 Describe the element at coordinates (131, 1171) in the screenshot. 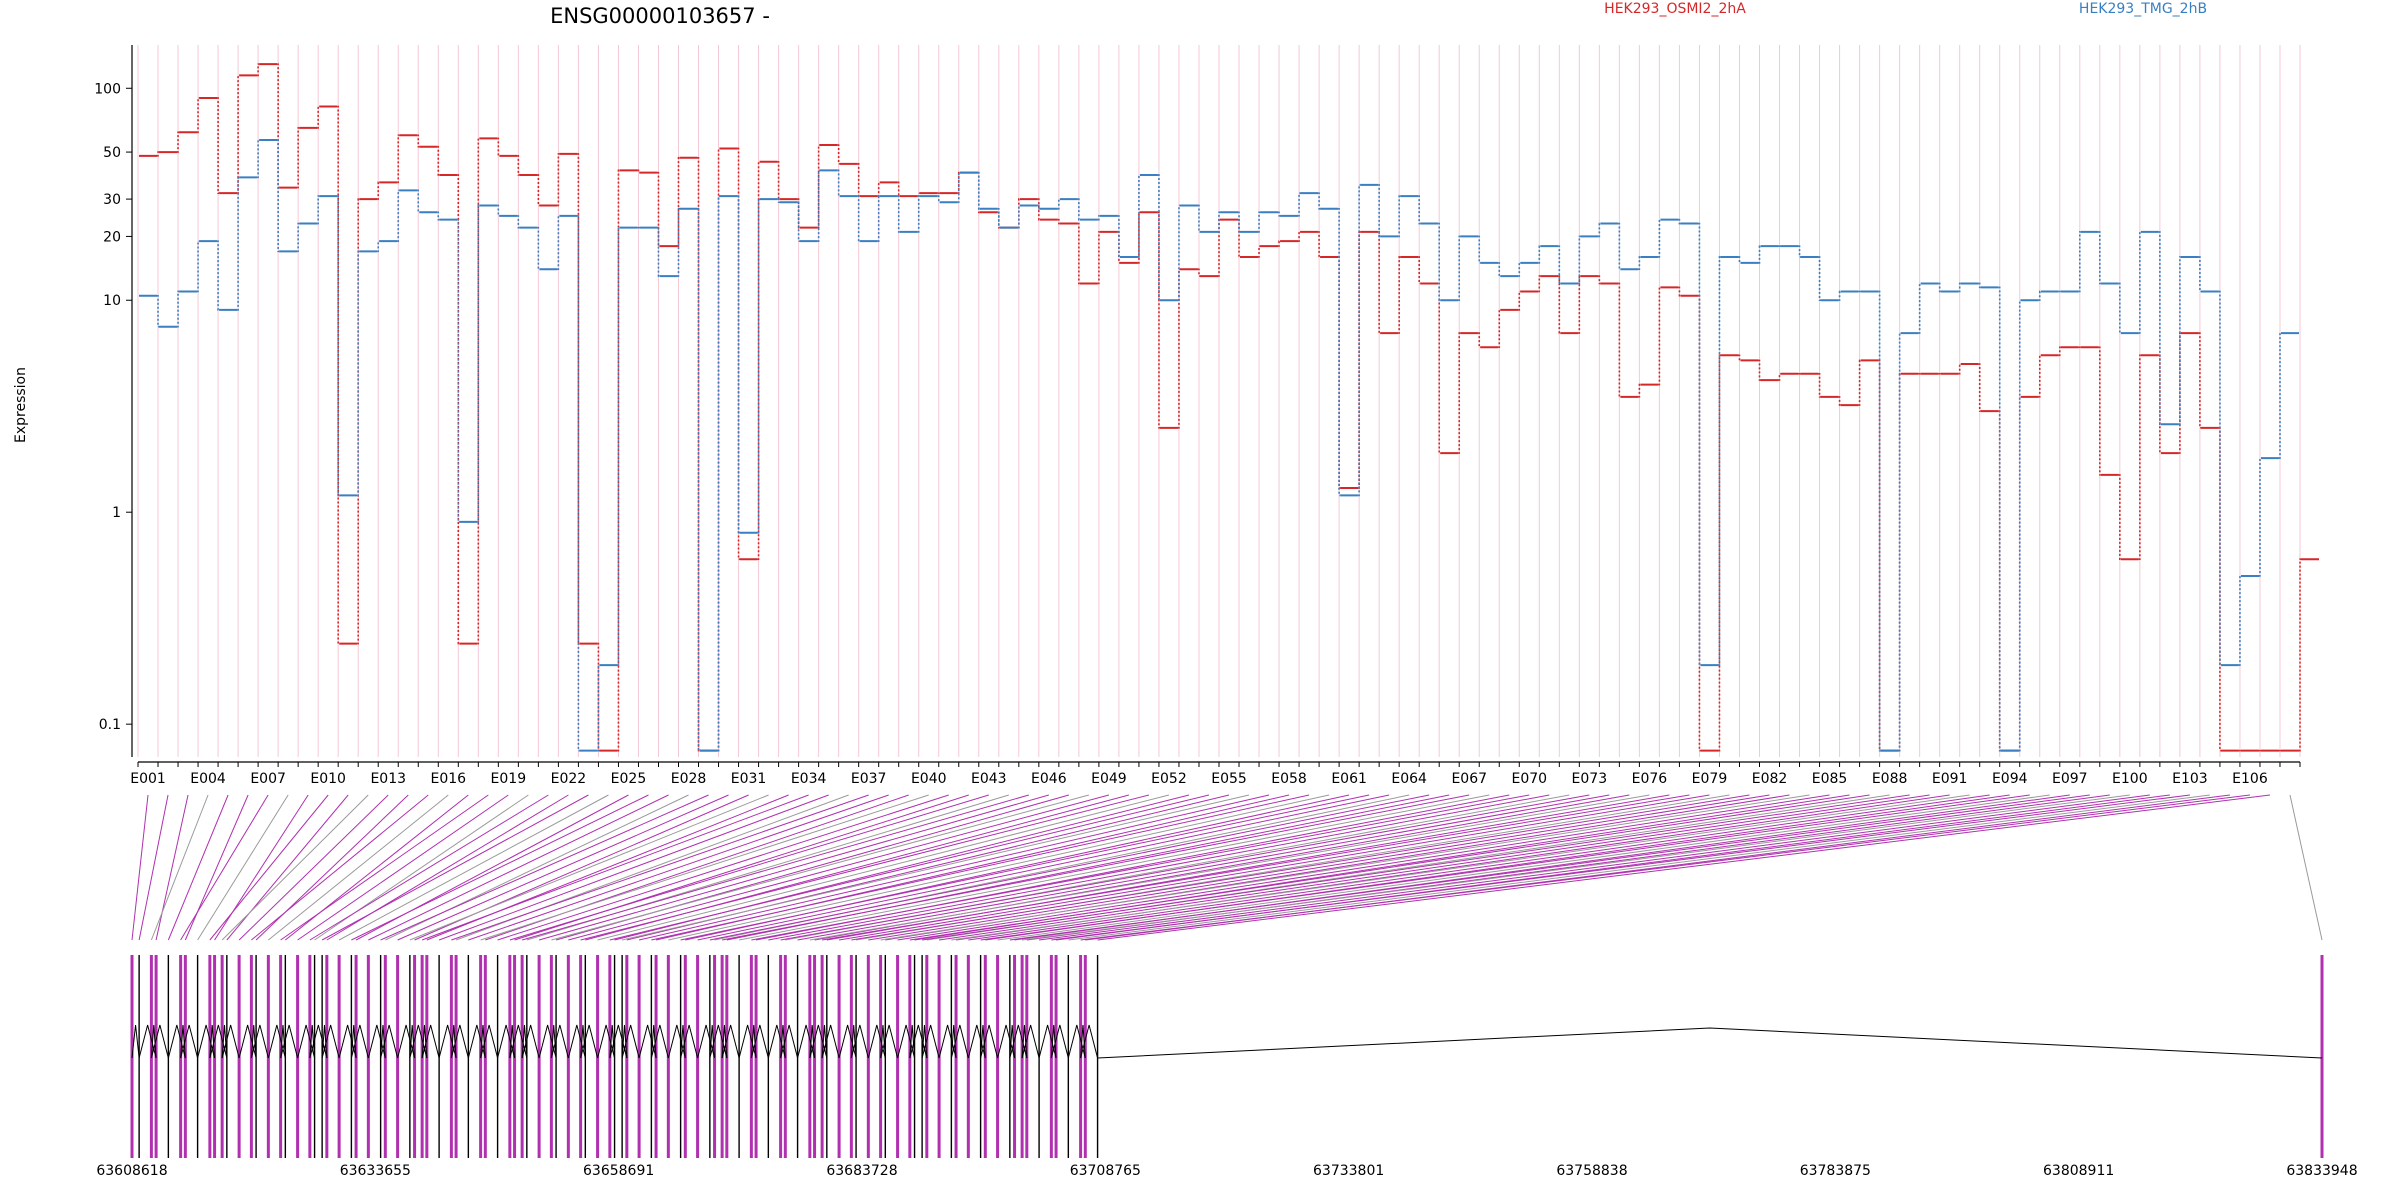

I see `genome-tick-label: 63608618` at that location.